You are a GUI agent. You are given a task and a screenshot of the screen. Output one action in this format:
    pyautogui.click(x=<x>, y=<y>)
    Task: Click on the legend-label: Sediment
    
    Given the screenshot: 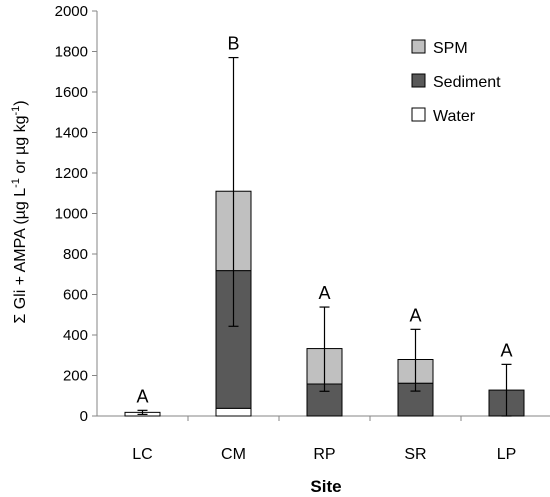 What is the action you would take?
    pyautogui.click(x=467, y=82)
    